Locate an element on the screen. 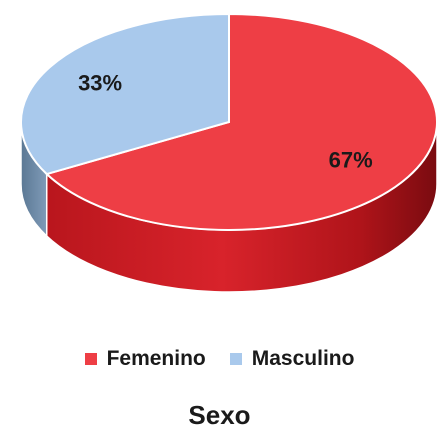 The image size is (439, 434). data-label-masculino: 33% is located at coordinates (100, 82).